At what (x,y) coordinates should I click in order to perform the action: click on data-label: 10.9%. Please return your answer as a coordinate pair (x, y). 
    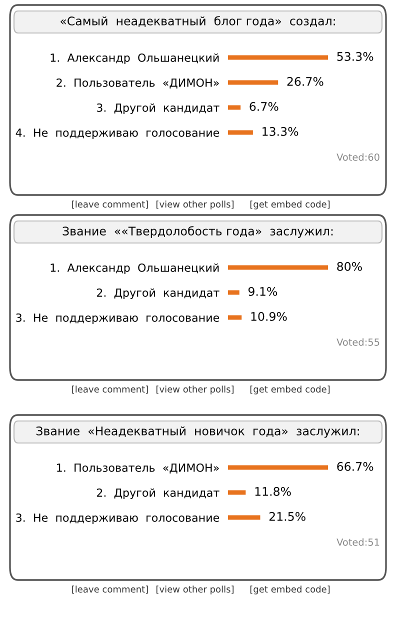
    Looking at the image, I should click on (269, 316).